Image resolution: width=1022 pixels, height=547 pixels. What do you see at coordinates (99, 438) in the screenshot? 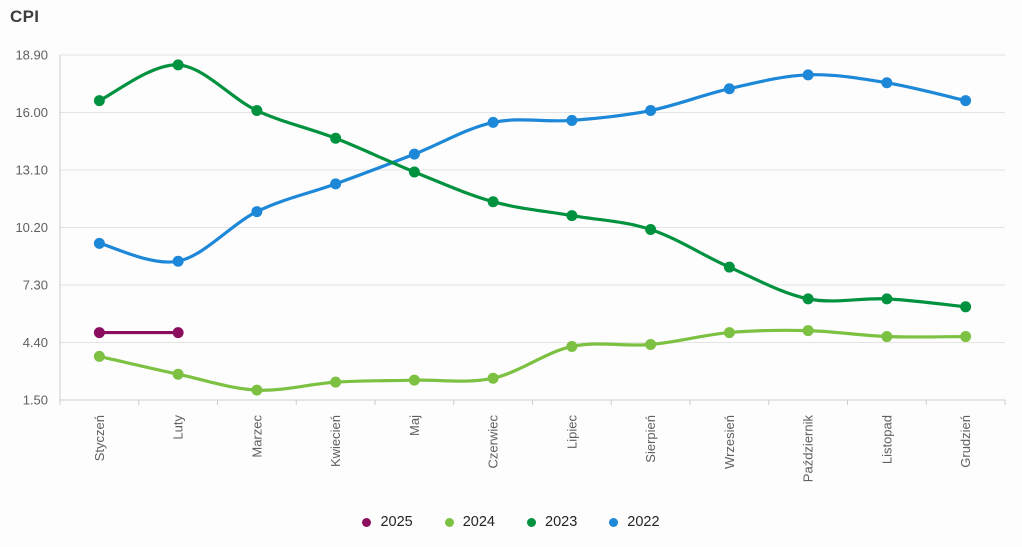
I see `x-axis-label: Styczeń` at bounding box center [99, 438].